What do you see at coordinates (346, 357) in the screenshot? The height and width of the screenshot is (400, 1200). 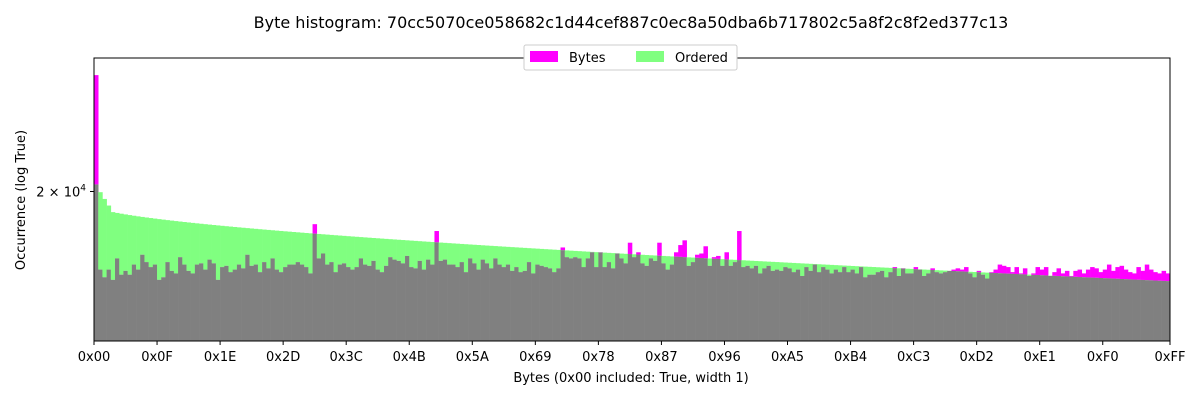 I see `x-tick-label: 0x3C` at bounding box center [346, 357].